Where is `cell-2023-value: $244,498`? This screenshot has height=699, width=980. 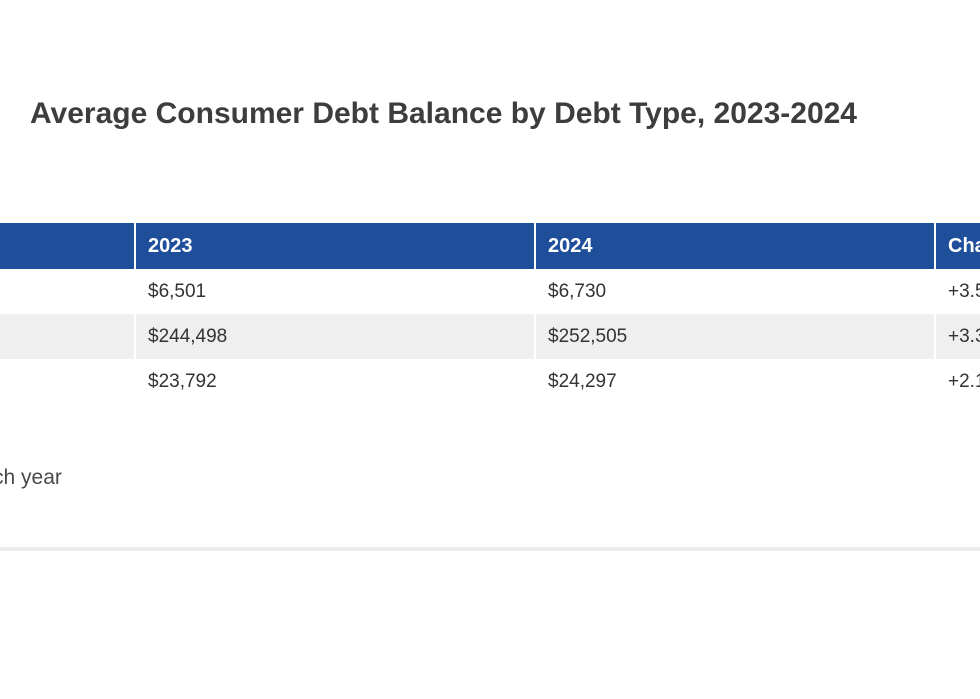 cell-2023-value: $244,498 is located at coordinates (334, 336).